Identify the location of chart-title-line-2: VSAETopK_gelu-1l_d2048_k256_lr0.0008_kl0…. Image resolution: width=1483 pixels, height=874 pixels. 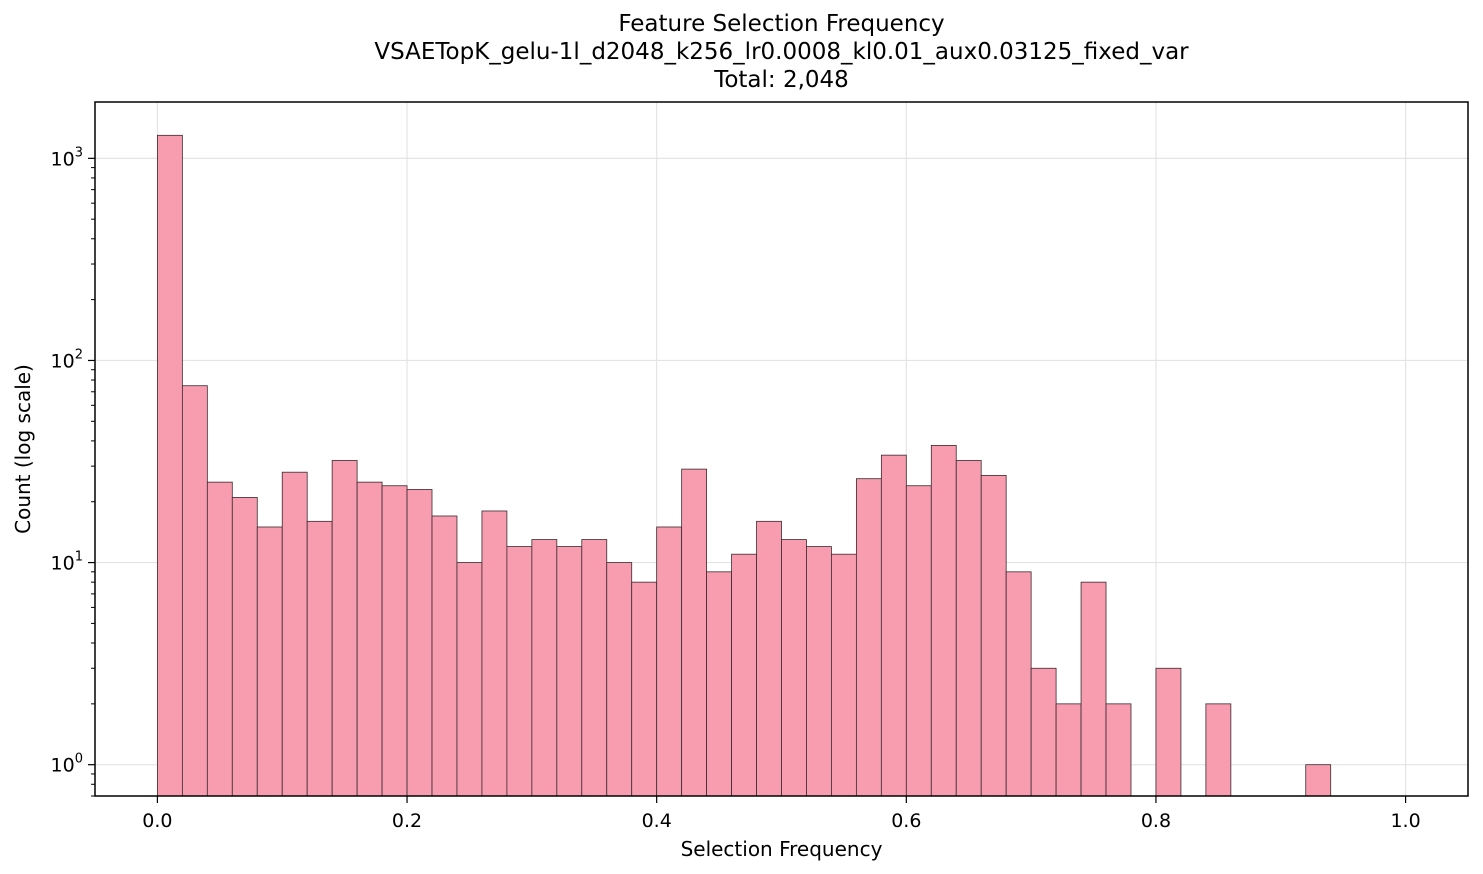
(781, 52).